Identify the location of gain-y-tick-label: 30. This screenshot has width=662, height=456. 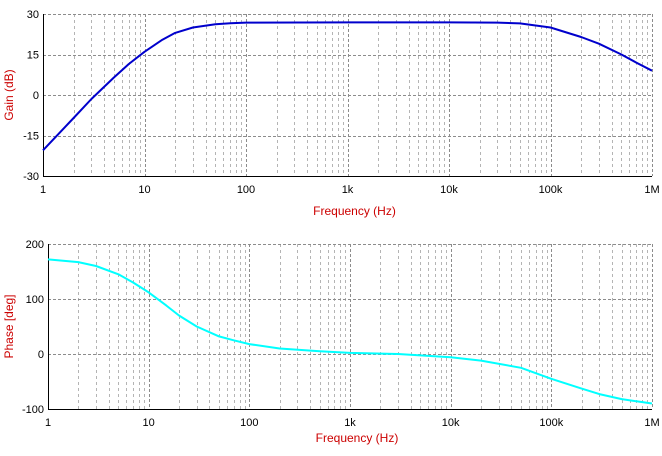
(33, 15).